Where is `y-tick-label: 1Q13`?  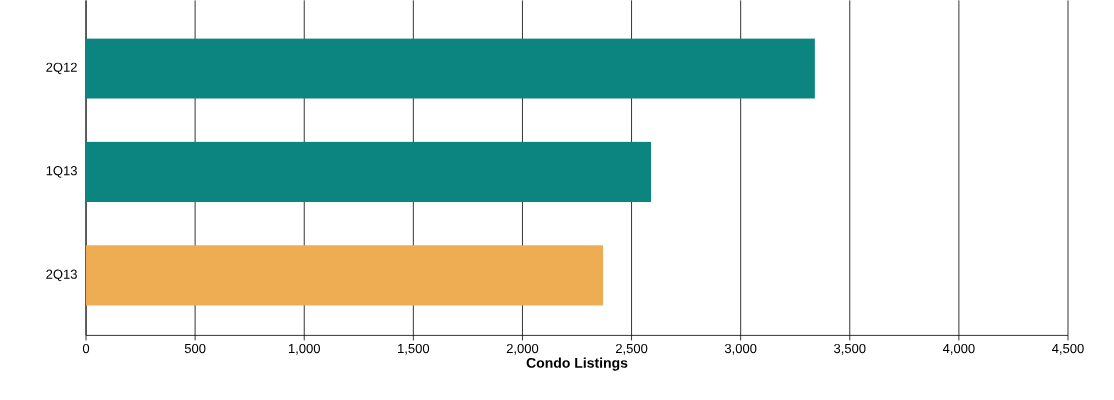
y-tick-label: 1Q13 is located at coordinates (61, 171).